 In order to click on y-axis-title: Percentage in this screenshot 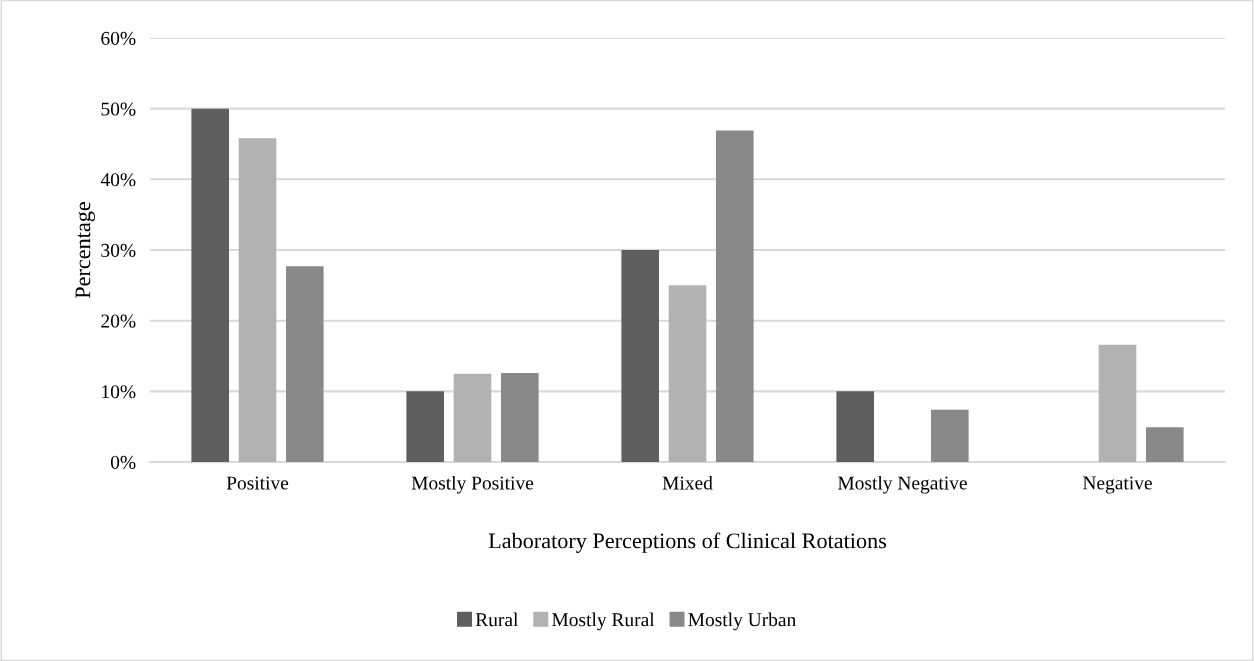, I will do `click(85, 250)`.